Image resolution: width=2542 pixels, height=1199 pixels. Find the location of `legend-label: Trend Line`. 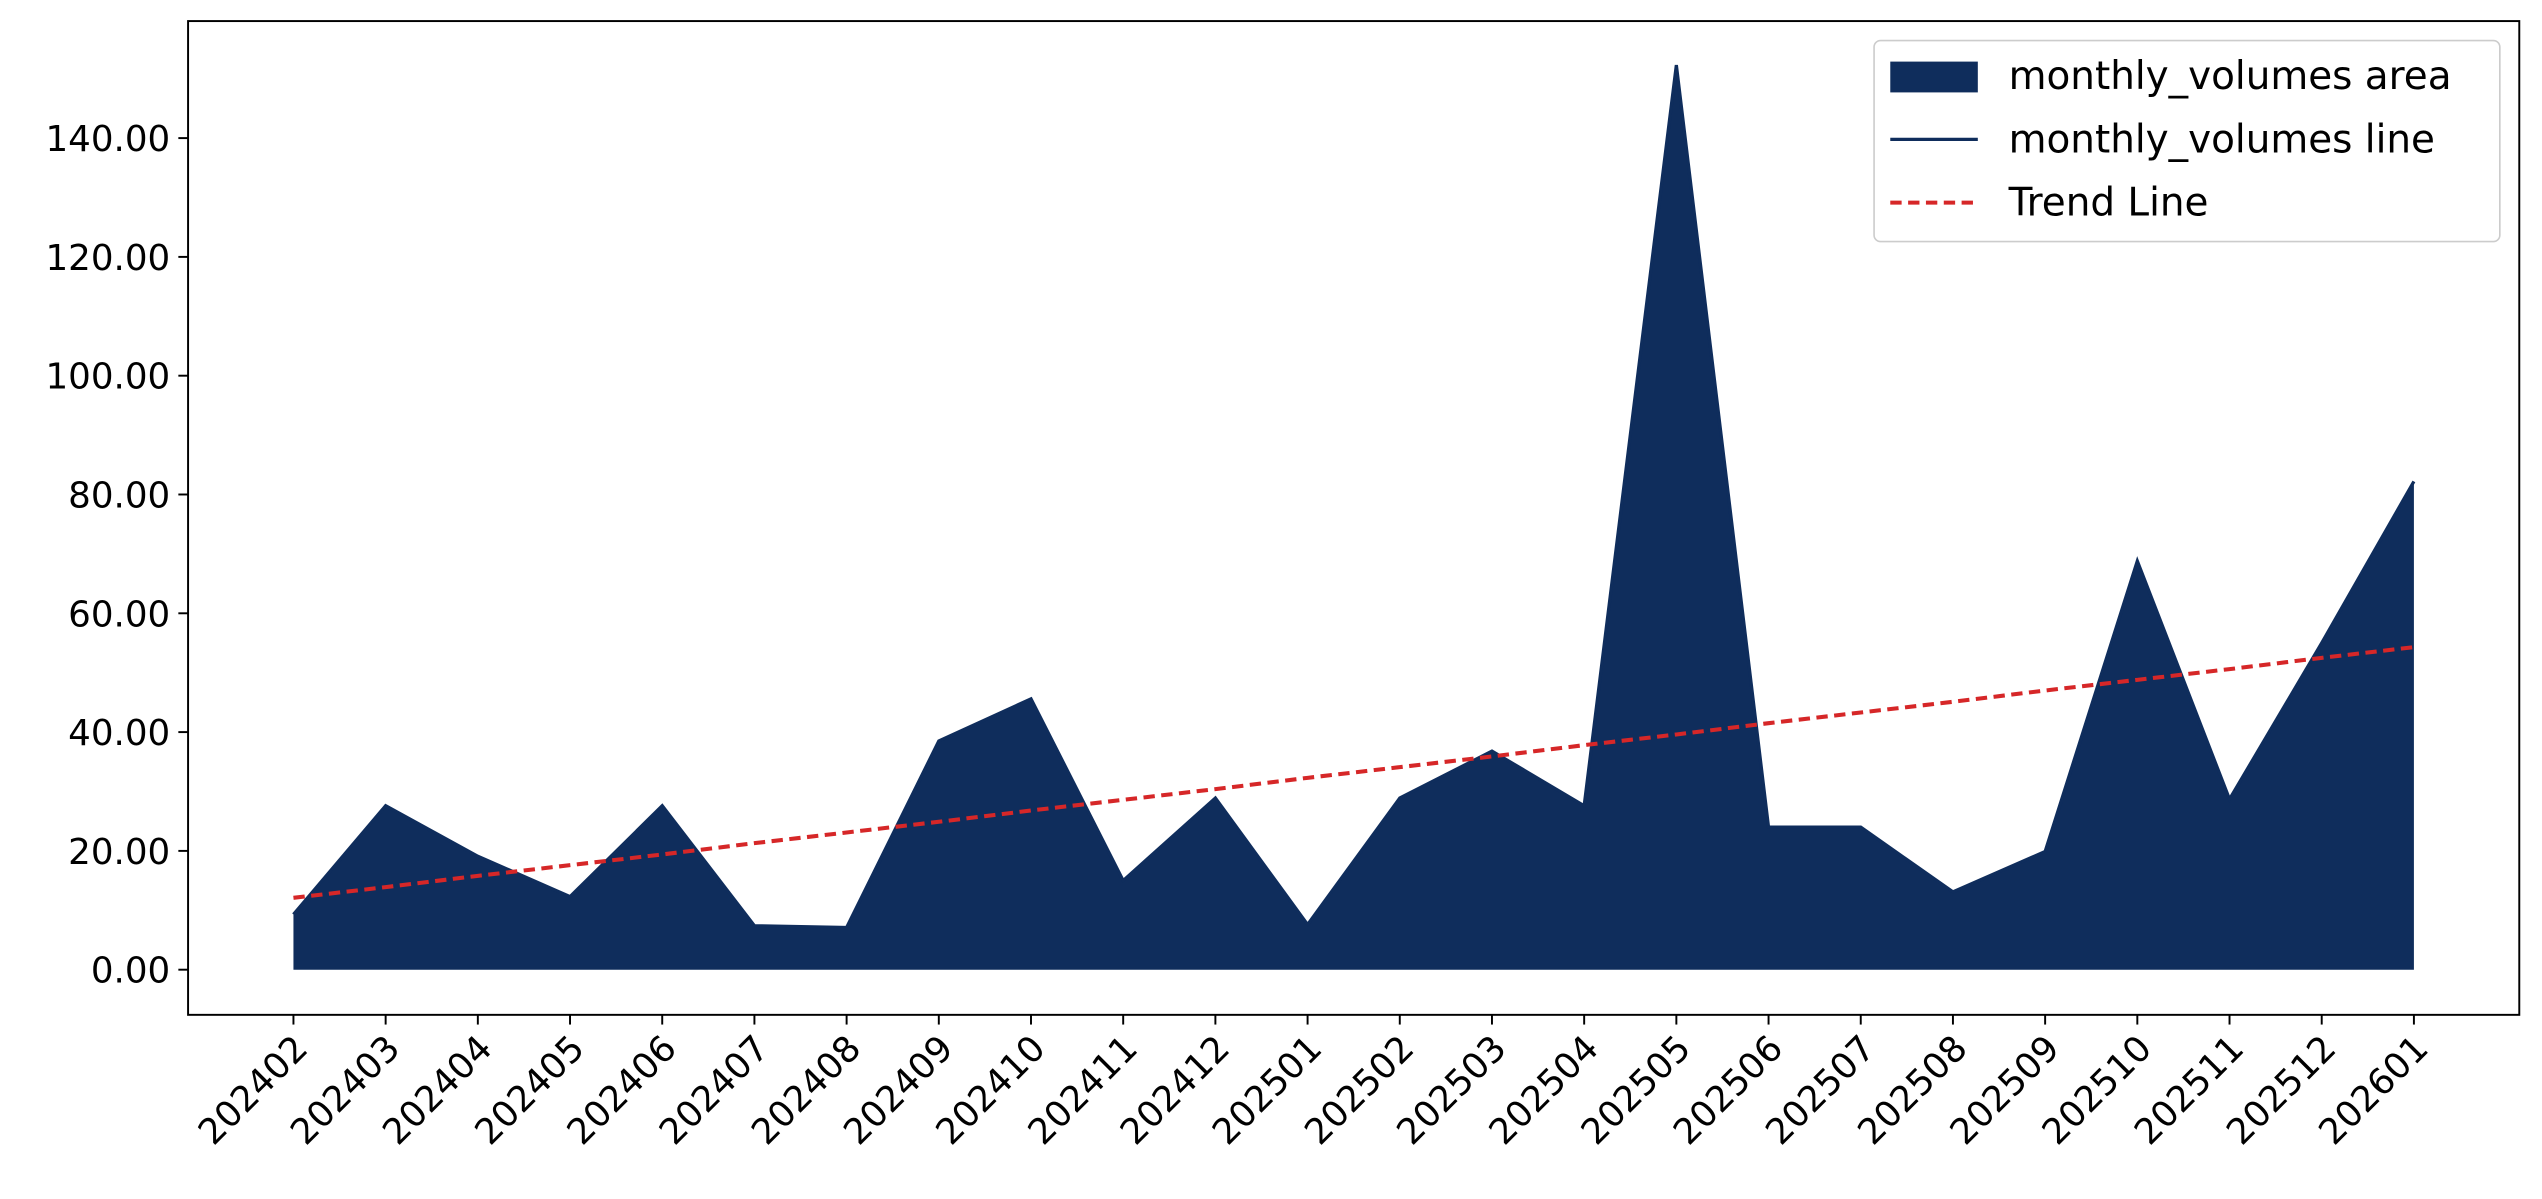

legend-label: Trend Line is located at coordinates (2108, 203).